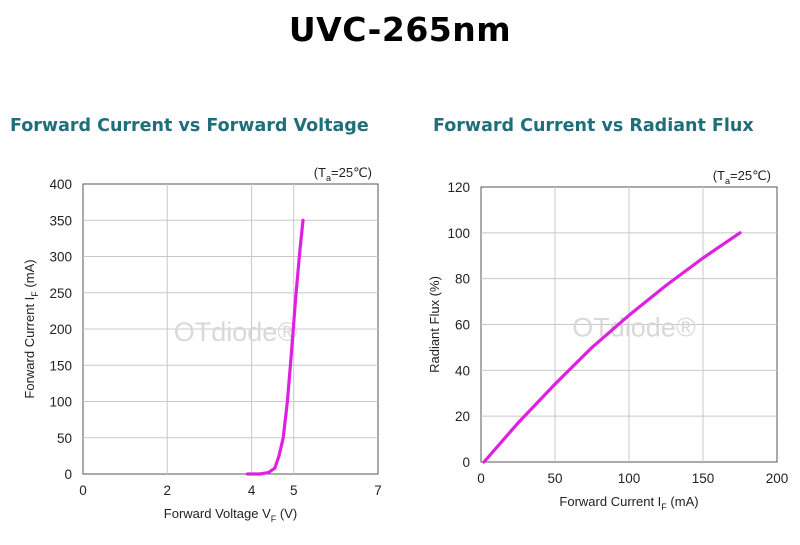 The width and height of the screenshot is (800, 545). I want to click on chart2-ytick-label-0: 0, so click(466, 462).